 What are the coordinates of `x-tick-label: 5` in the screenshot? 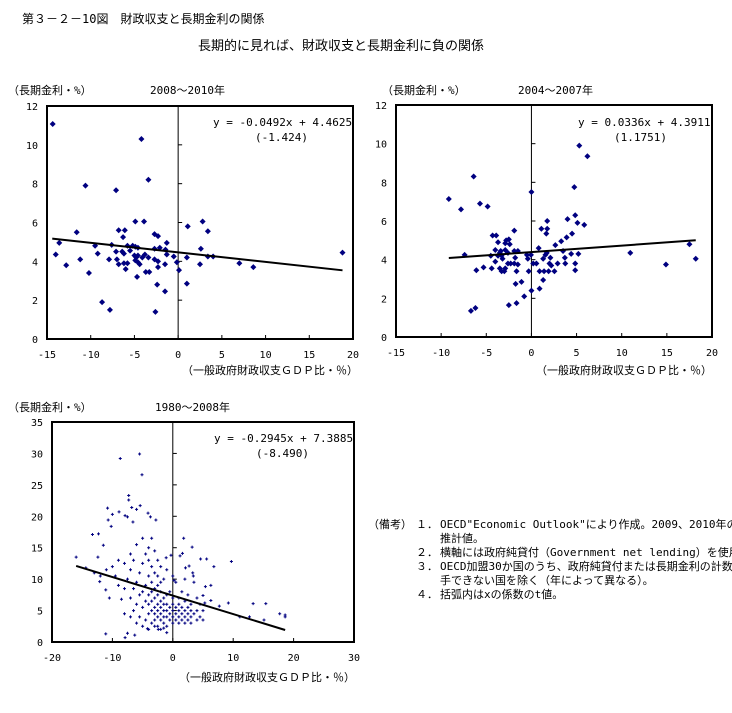 It's located at (222, 355).